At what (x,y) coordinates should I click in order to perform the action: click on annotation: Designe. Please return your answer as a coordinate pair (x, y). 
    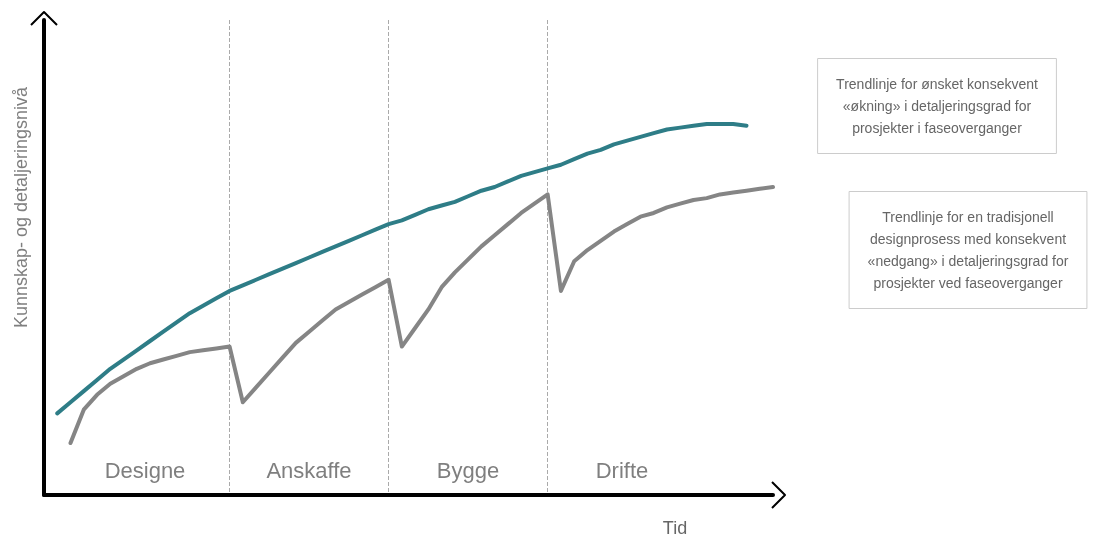
    Looking at the image, I should click on (145, 470).